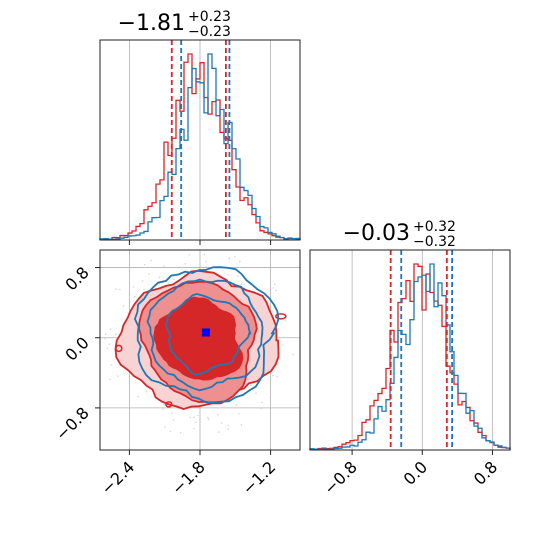 The width and height of the screenshot is (550, 550). Describe the element at coordinates (76, 348) in the screenshot. I see `joint-ytick-label: 0.0` at that location.